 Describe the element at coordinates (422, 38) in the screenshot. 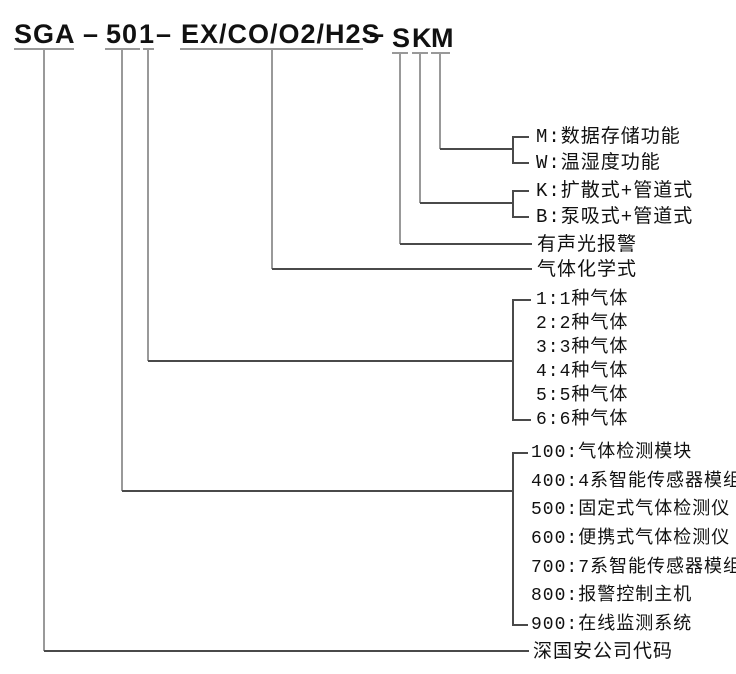

I see `code-sampling: K` at that location.